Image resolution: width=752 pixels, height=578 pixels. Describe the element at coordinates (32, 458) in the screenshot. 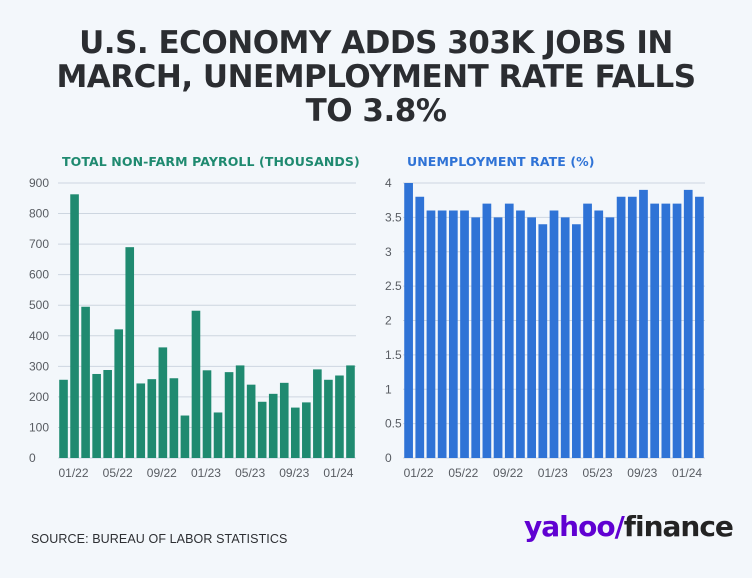

I see `payroll-y-tick-label: 0` at that location.